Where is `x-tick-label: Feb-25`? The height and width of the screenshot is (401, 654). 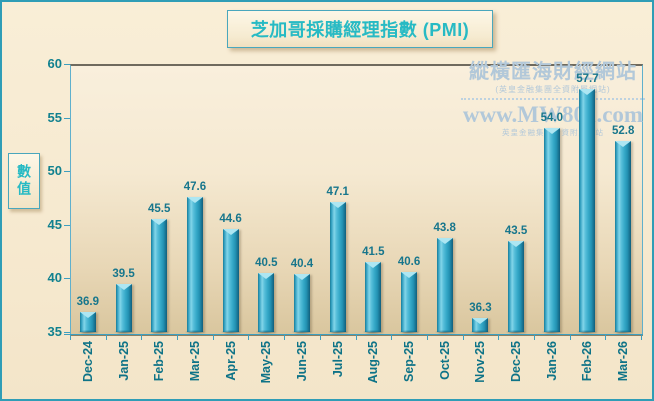 x-tick-label: Feb-25 is located at coordinates (159, 368).